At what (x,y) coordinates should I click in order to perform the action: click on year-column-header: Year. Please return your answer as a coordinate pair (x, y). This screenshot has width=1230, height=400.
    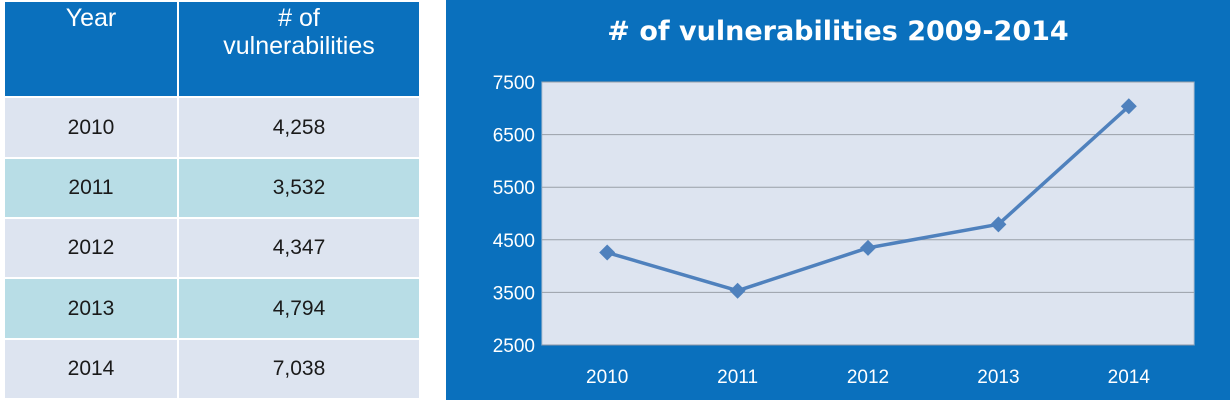
    Looking at the image, I should click on (91, 49).